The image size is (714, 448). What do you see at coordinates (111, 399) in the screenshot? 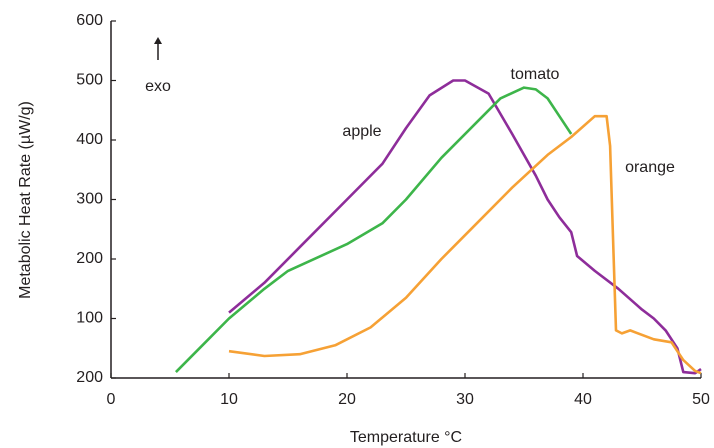
I see `x-tick-label: 0` at bounding box center [111, 399].